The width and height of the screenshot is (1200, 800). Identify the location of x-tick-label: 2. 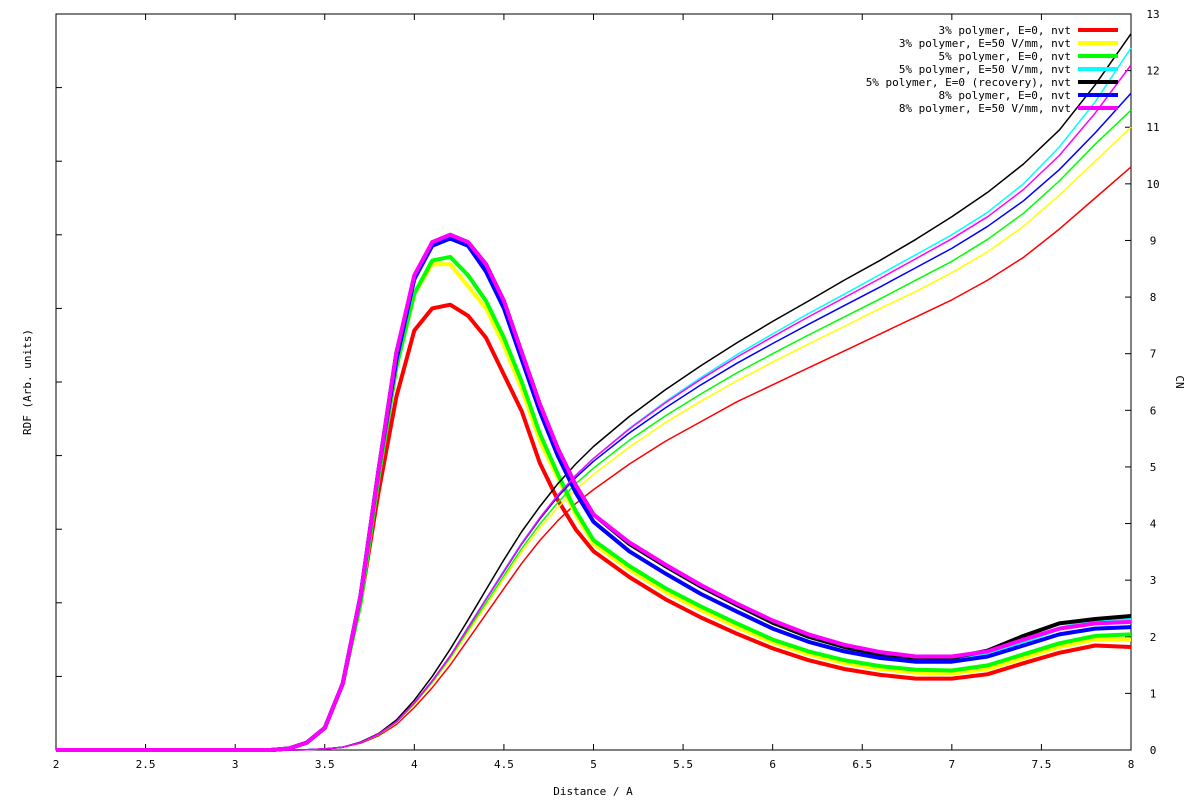
(56, 764).